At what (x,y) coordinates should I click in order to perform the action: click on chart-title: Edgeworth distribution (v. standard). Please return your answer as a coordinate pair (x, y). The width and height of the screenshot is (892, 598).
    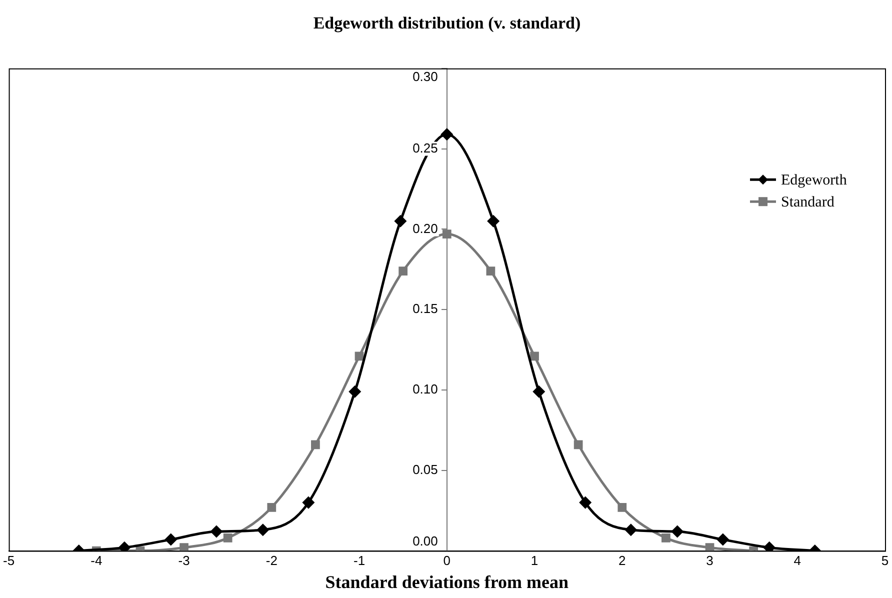
    Looking at the image, I should click on (447, 23).